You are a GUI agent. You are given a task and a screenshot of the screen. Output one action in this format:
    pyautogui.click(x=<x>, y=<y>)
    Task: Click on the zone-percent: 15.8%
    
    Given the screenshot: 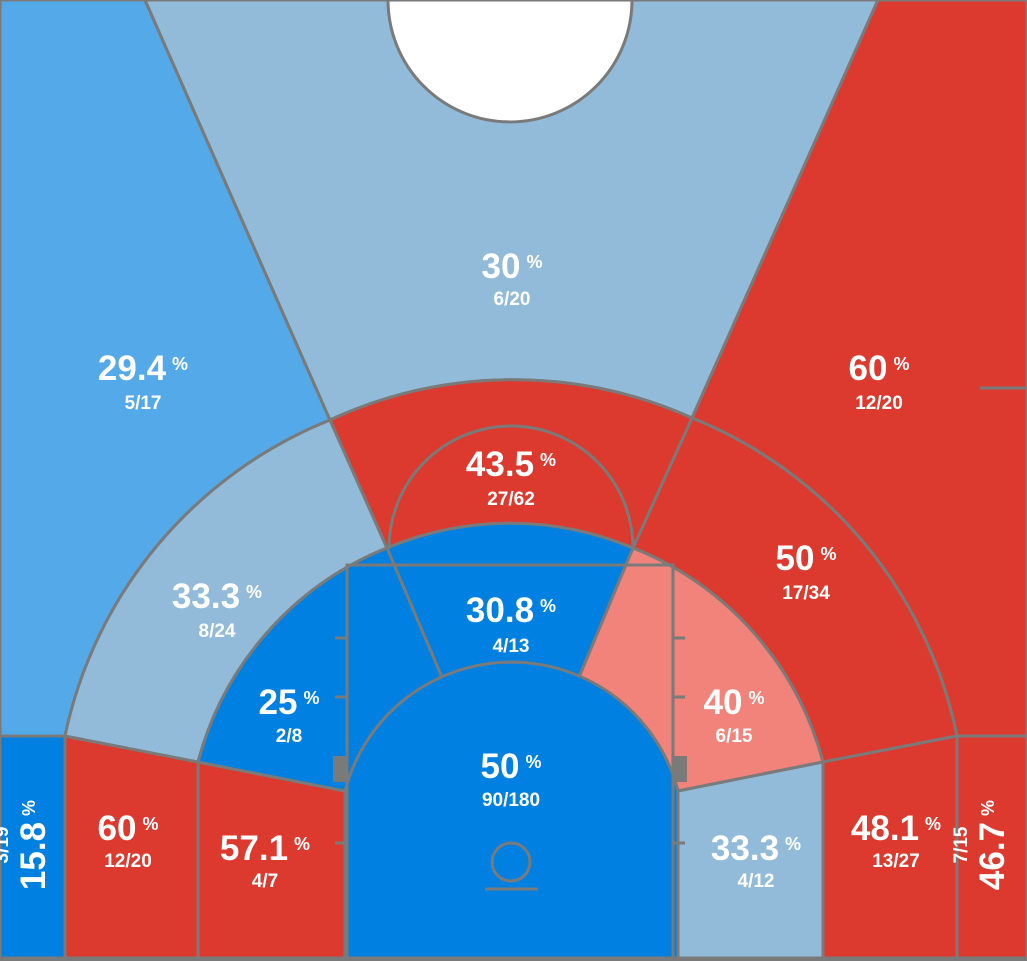 What is the action you would take?
    pyautogui.click(x=33, y=845)
    